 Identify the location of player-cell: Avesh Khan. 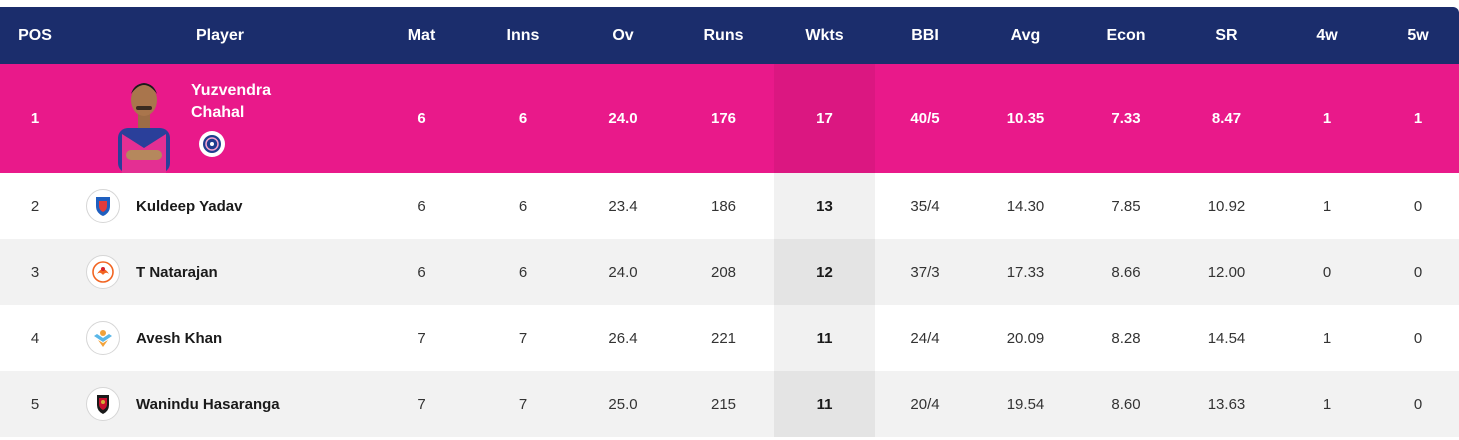
(220, 338).